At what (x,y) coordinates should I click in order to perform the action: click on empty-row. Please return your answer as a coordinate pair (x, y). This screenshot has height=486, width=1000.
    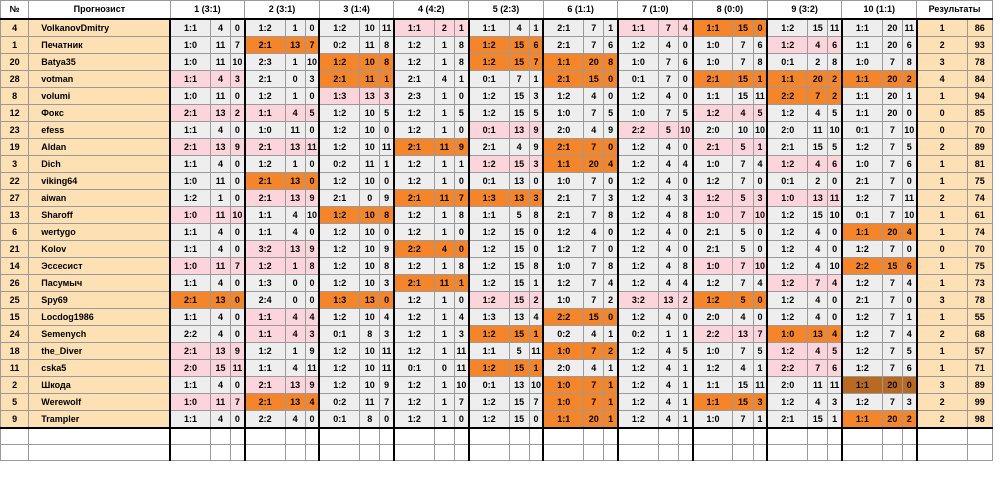
    Looking at the image, I should click on (497, 436).